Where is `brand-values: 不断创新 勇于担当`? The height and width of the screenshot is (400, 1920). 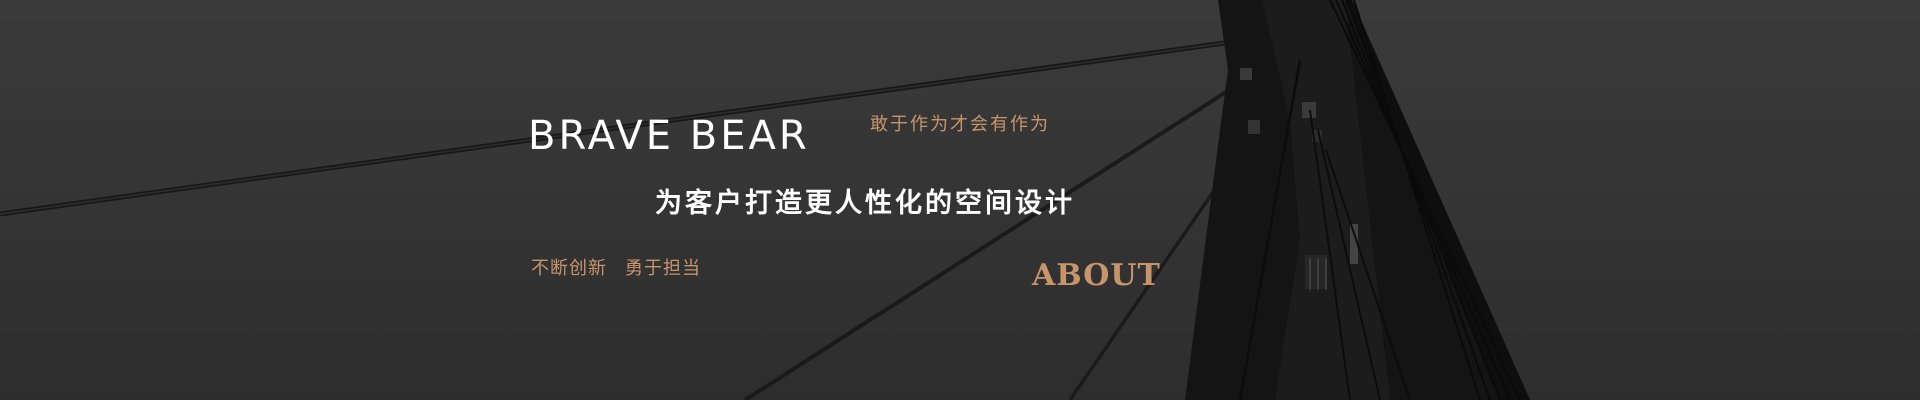 brand-values: 不断创新 勇于担当 is located at coordinates (616, 267).